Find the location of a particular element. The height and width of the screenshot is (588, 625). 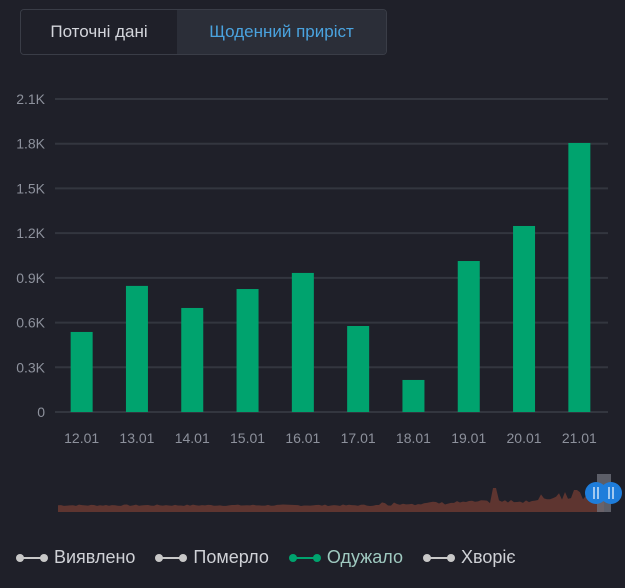

tab-current-data: Поточні дані is located at coordinates (99, 32).